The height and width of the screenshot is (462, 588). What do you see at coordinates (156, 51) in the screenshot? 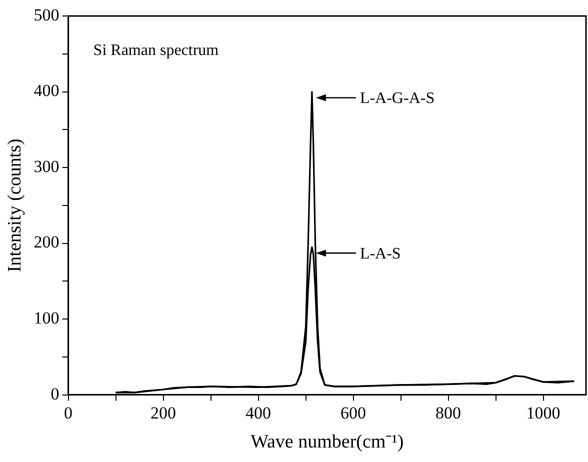
I see `annotation: Si Raman spectrum` at bounding box center [156, 51].